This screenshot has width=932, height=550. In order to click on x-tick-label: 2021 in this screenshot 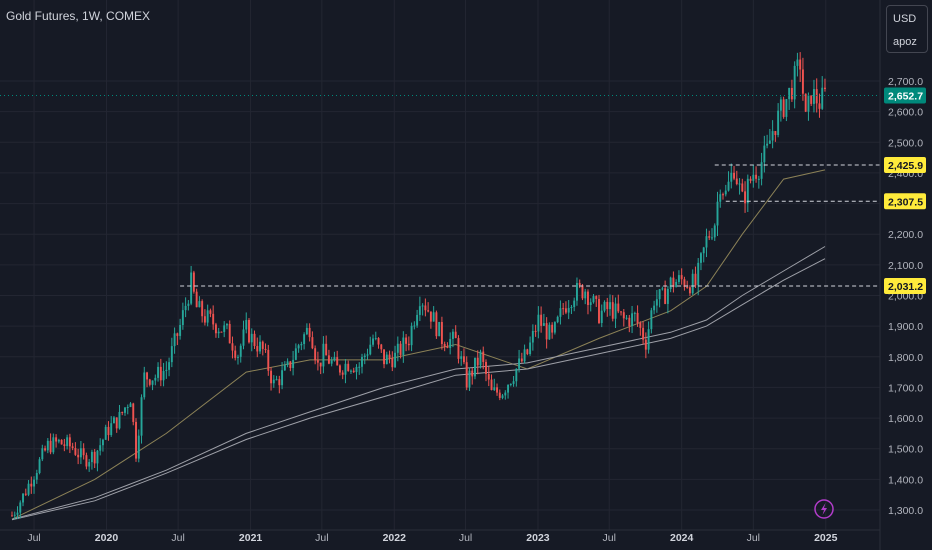, I will do `click(251, 538)`.